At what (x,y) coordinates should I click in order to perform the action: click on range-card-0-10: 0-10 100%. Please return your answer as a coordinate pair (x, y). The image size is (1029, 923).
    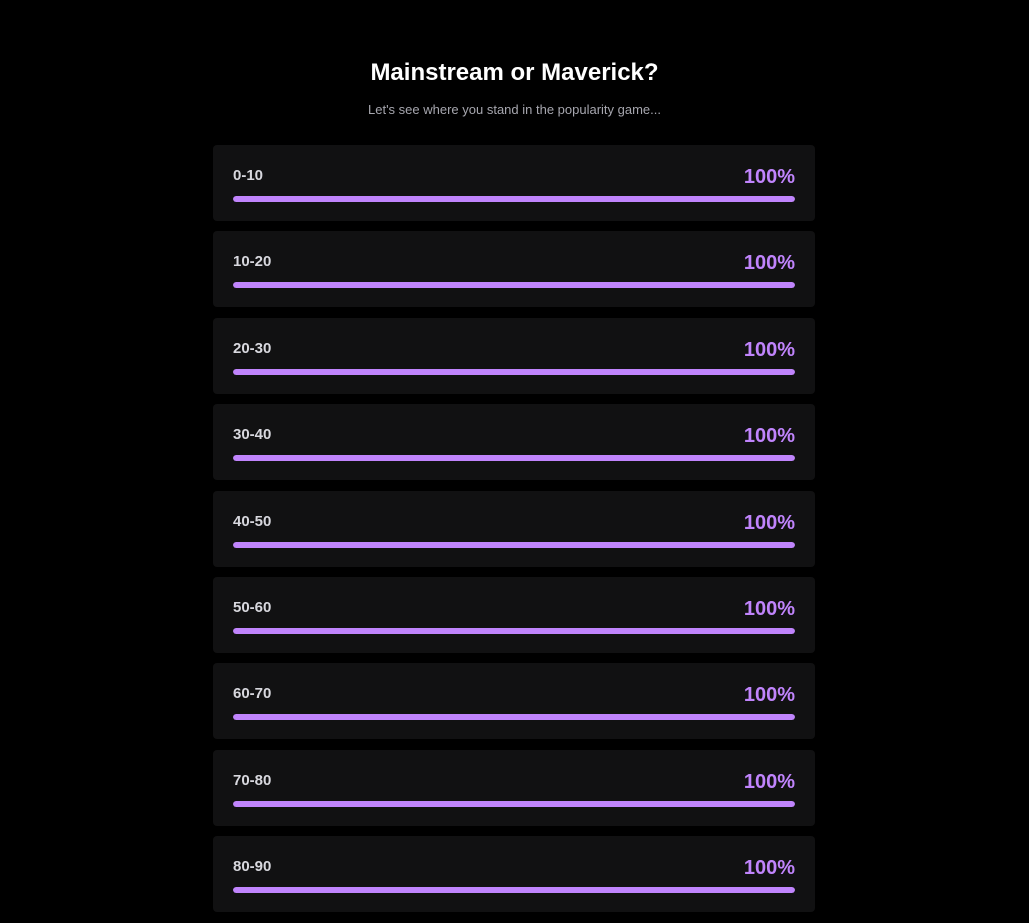
    Looking at the image, I should click on (514, 183).